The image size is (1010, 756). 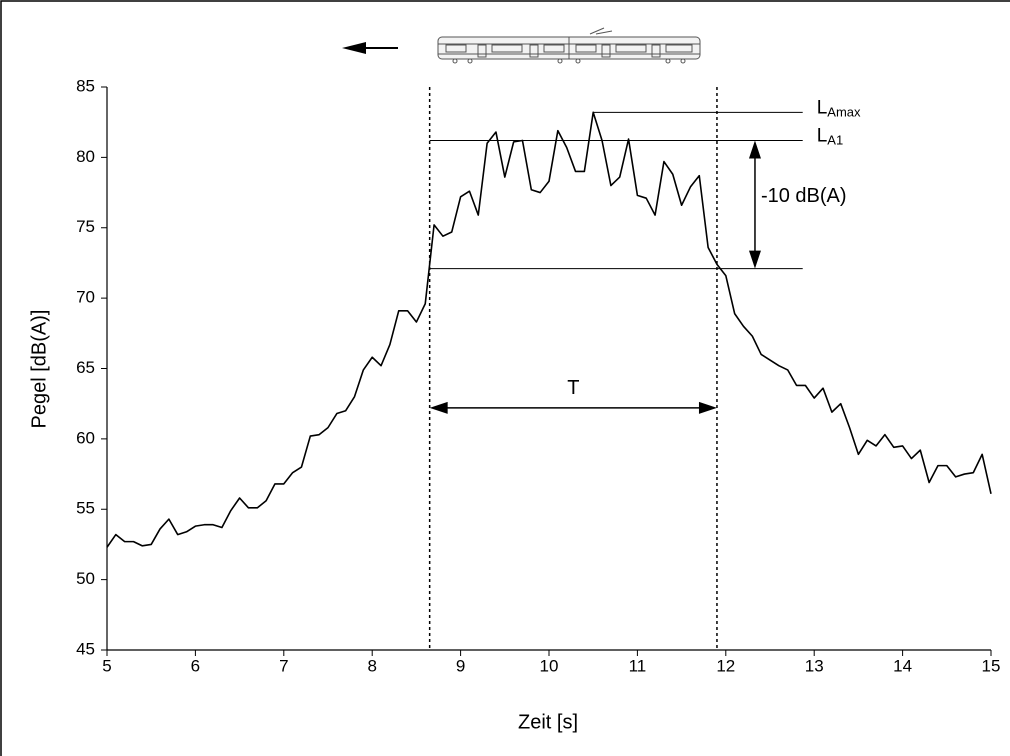 What do you see at coordinates (548, 722) in the screenshot?
I see `x-axis-label: Zeit [s]` at bounding box center [548, 722].